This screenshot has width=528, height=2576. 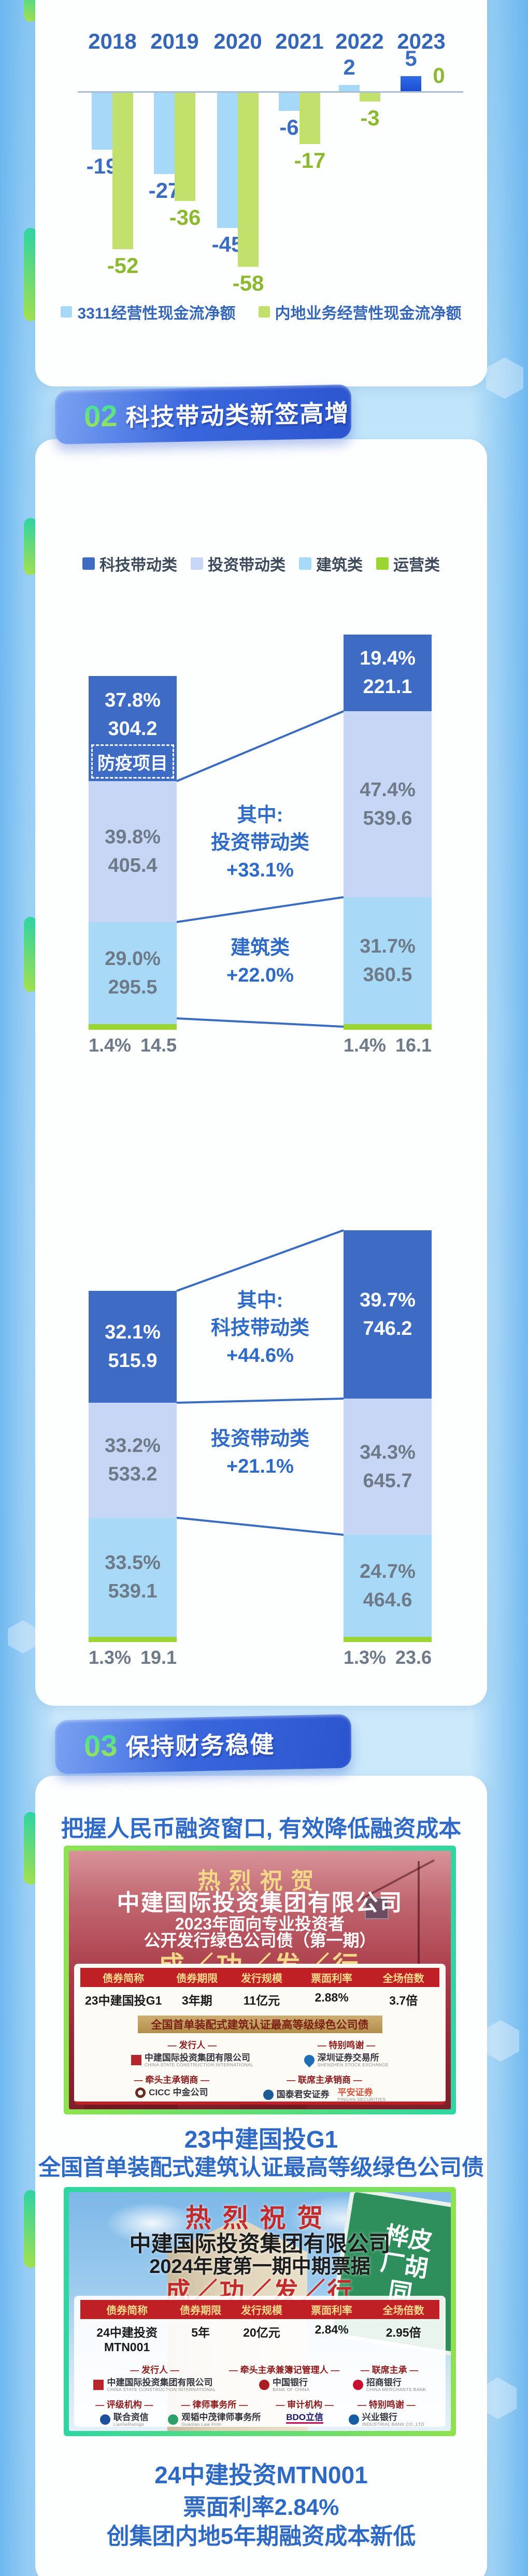 I want to click on logo-items: BDO立信, so click(x=305, y=2418).